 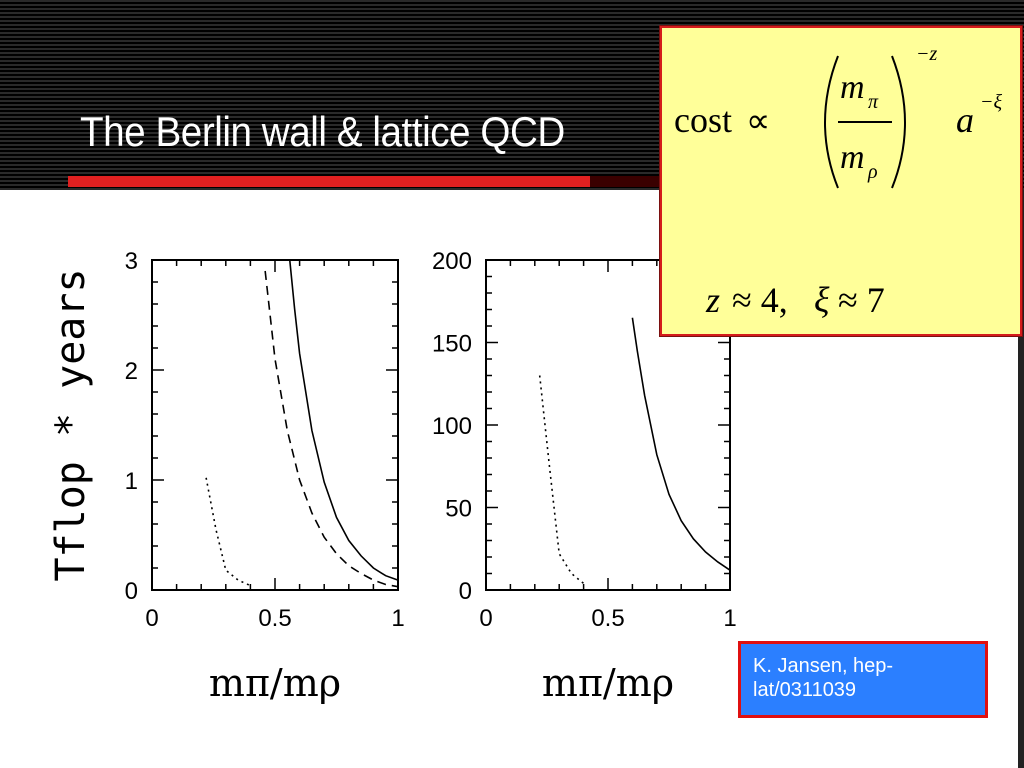 I want to click on formula-propto: ∝, so click(x=758, y=121).